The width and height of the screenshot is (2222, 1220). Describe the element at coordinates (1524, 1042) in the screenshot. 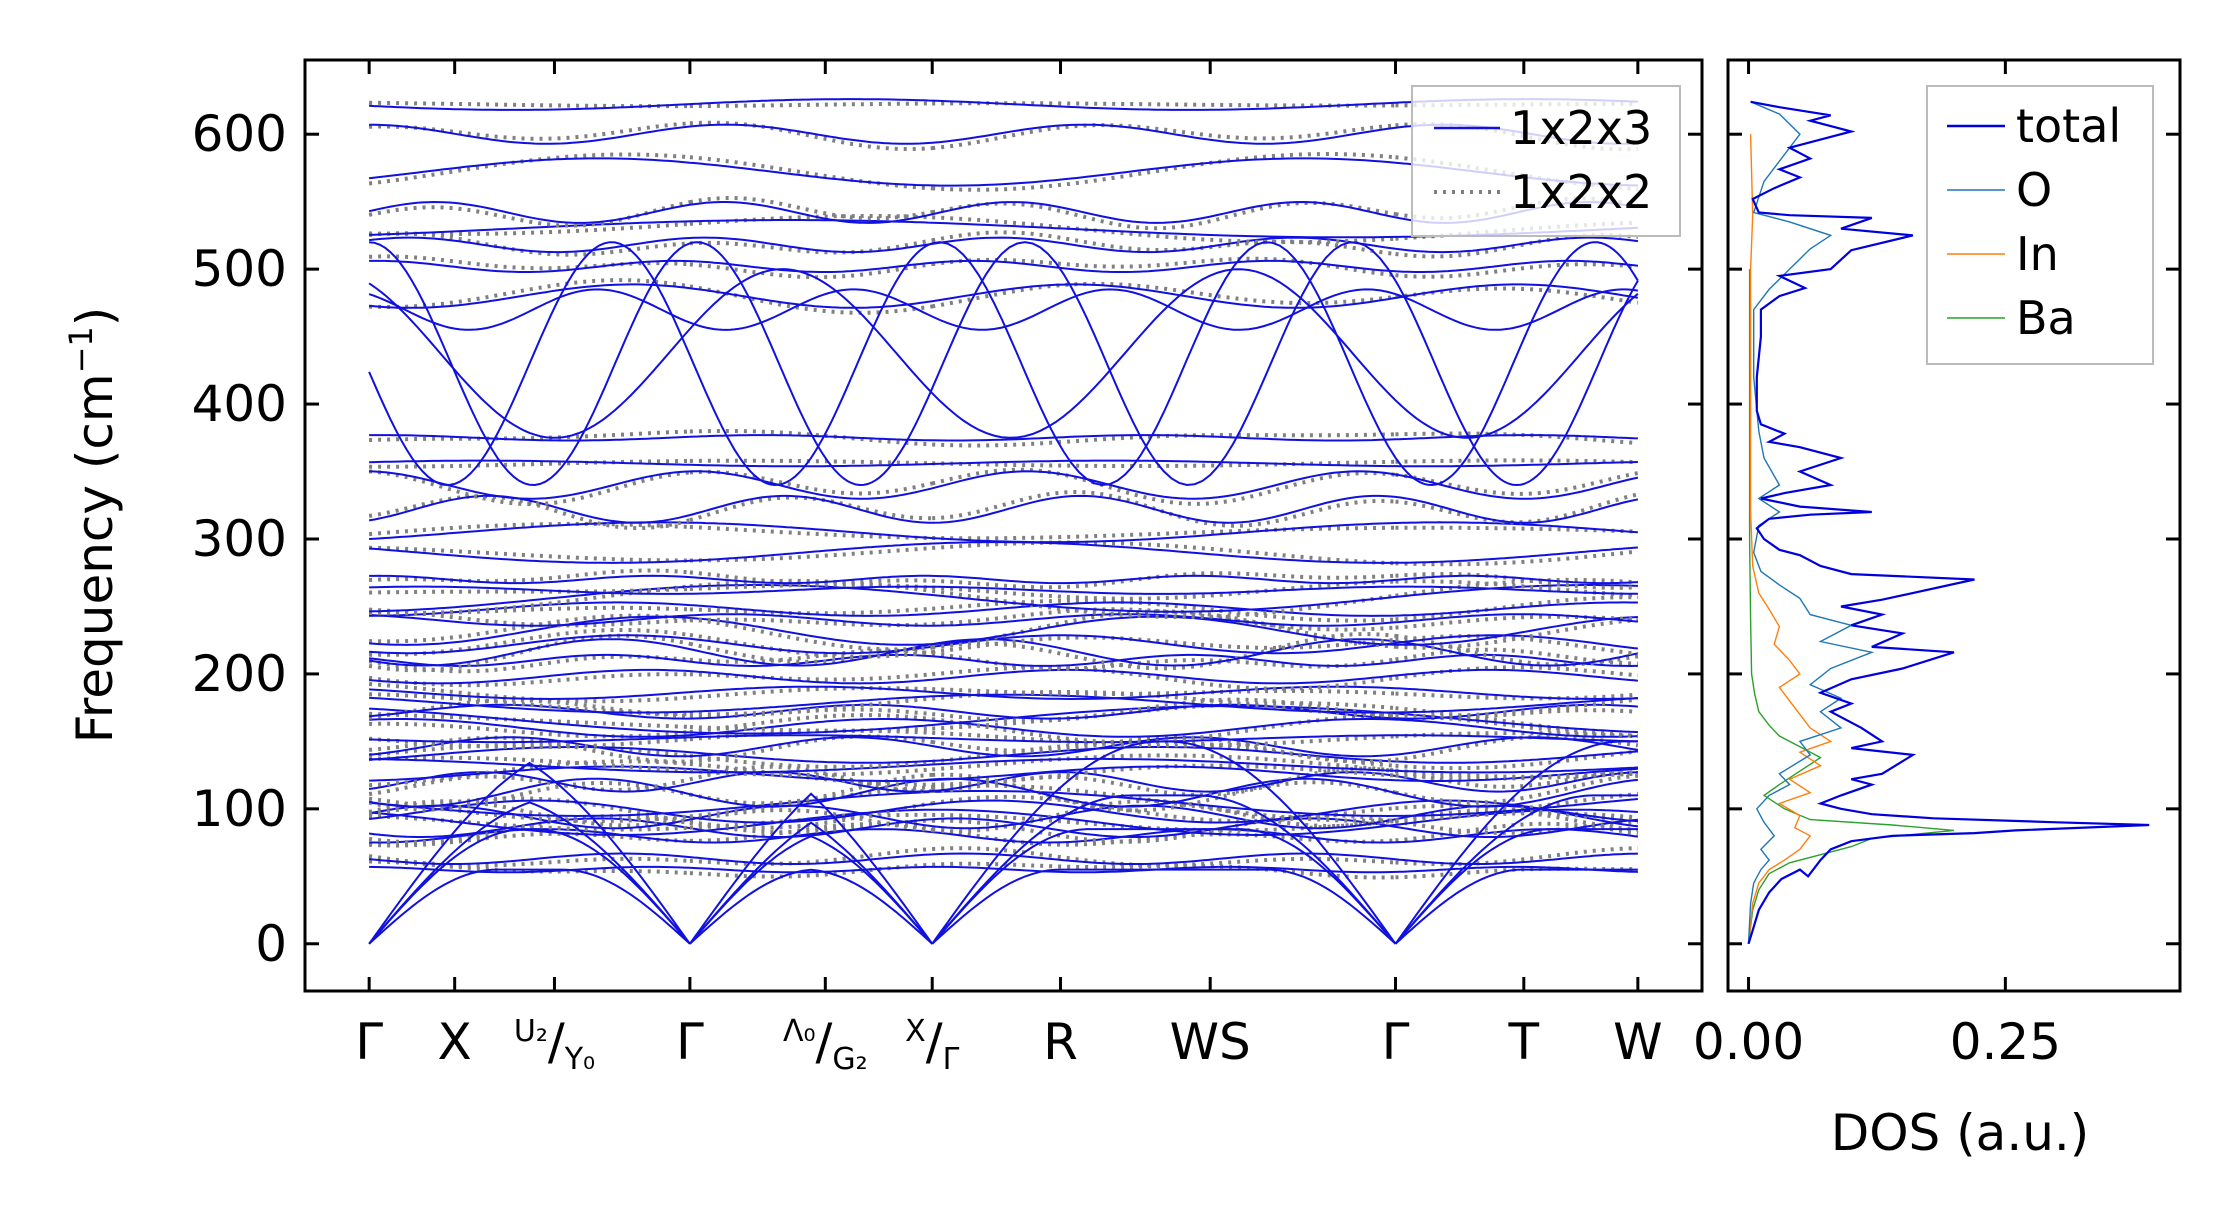

I see `x-tick-label: T` at that location.